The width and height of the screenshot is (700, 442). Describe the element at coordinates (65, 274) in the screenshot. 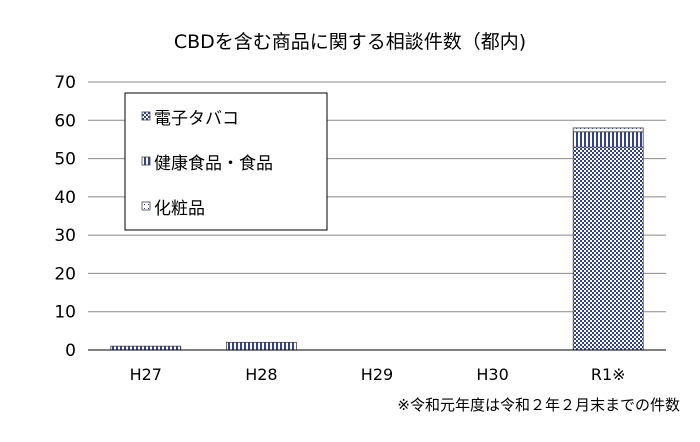

I see `y-tick-label: 20` at that location.